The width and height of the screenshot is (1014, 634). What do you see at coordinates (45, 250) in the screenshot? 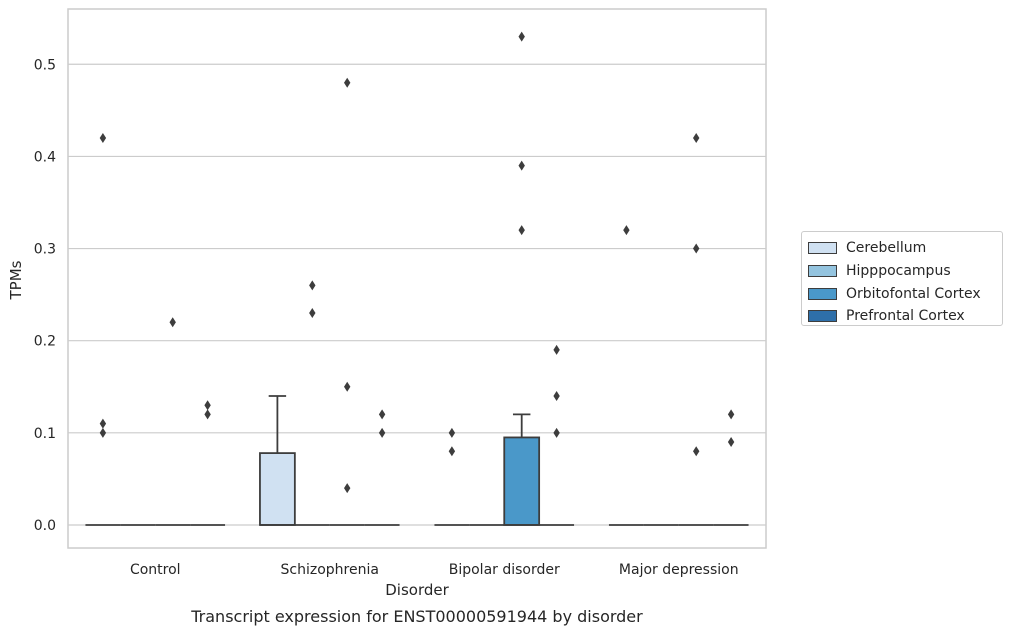
I see `y-tick-label: 0.3` at bounding box center [45, 250].